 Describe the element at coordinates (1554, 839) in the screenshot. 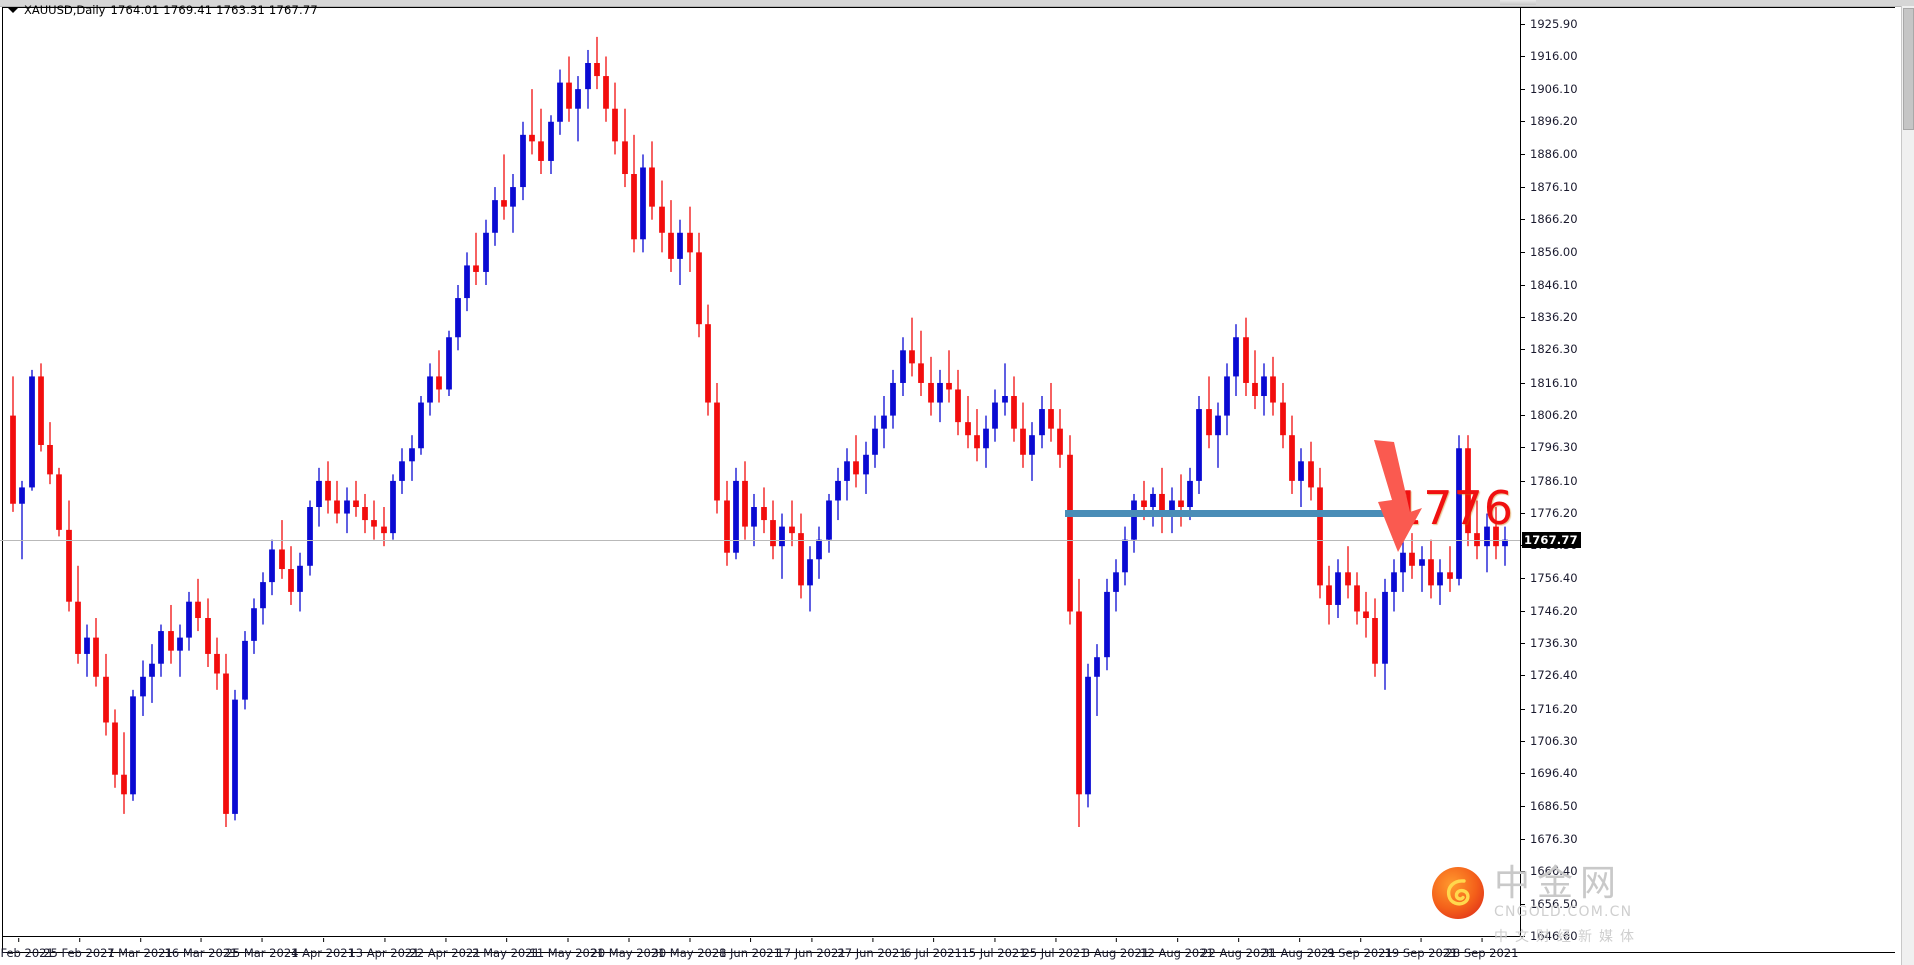

I see `price-axis-tick-label: 1676.30` at that location.